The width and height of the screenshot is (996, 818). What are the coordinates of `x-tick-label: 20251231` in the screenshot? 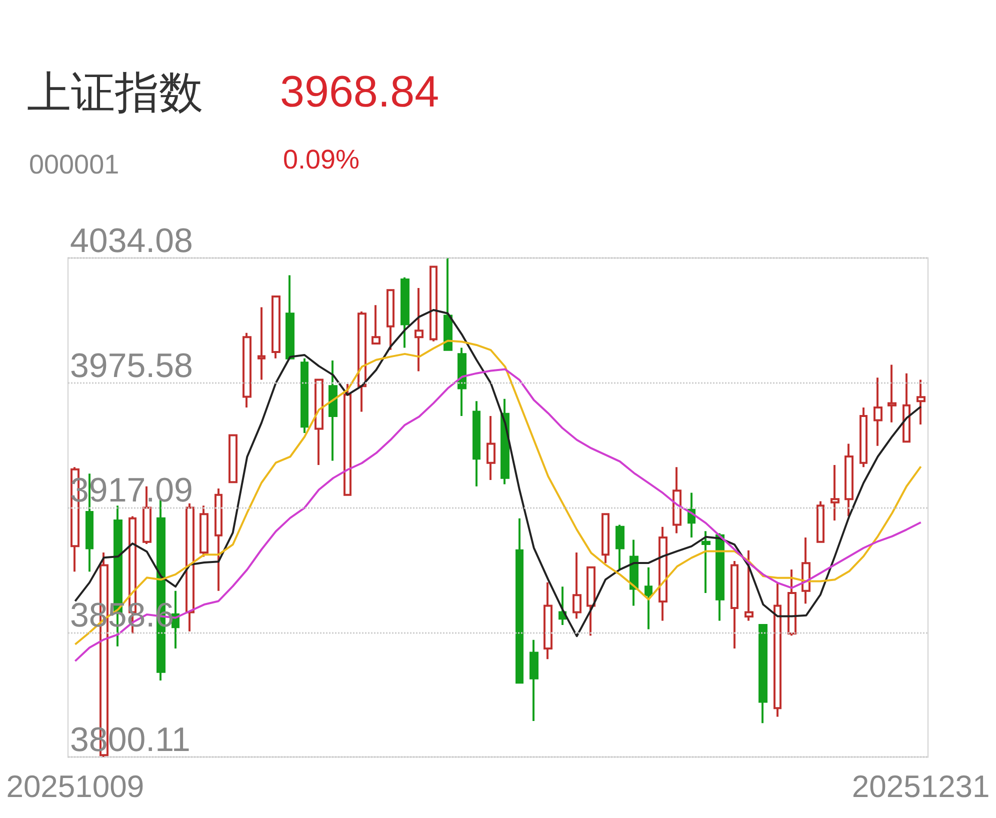 It's located at (921, 786).